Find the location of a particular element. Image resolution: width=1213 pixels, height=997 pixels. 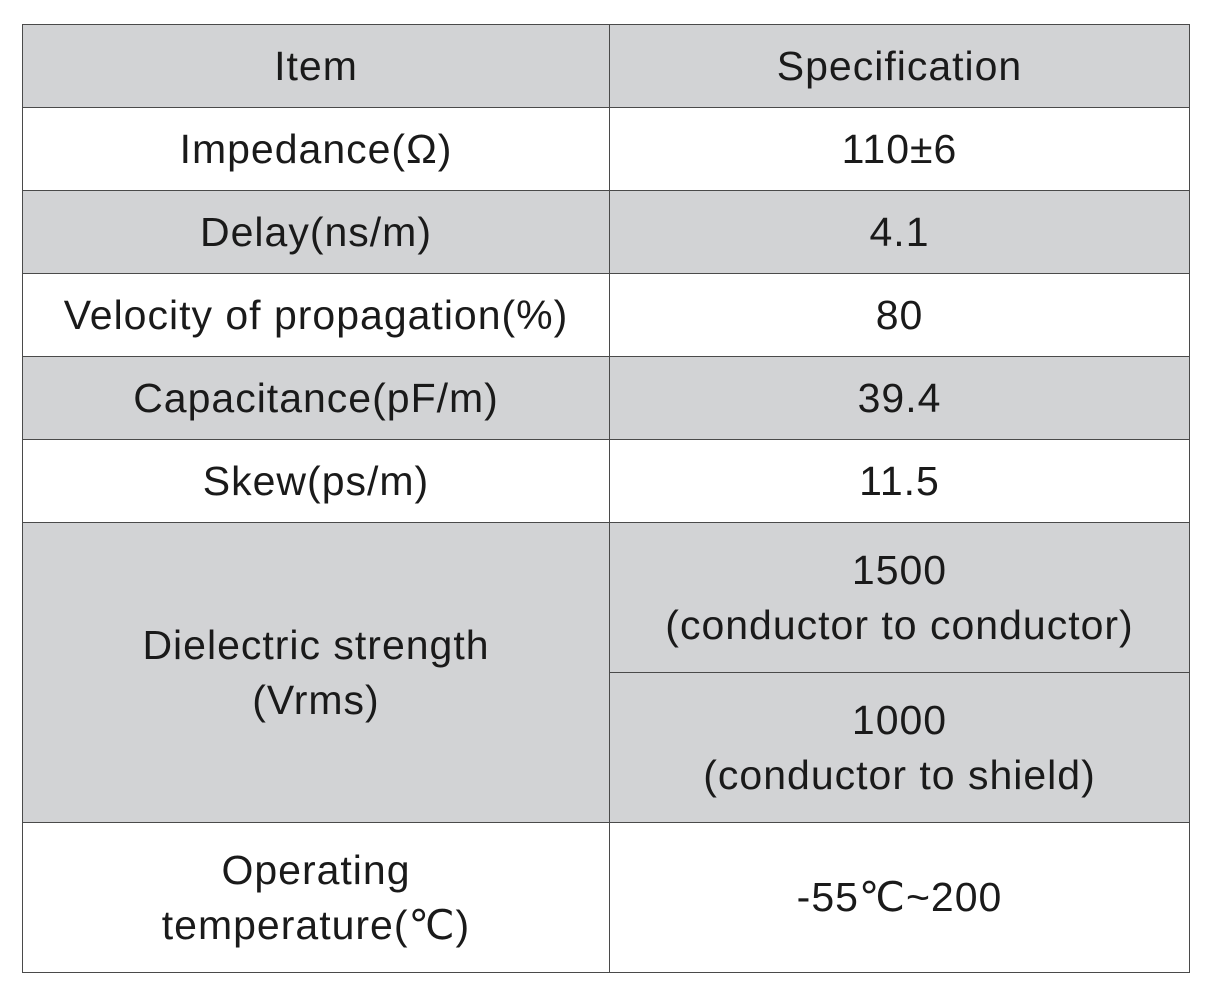

spec-line: 1500 is located at coordinates (899, 570).